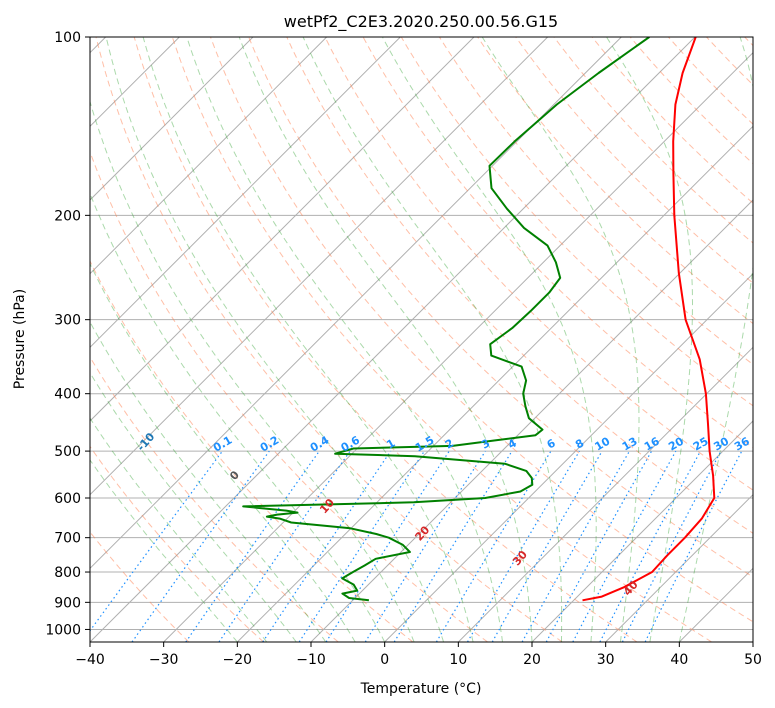 The image size is (775, 708). What do you see at coordinates (238, 660) in the screenshot?
I see `x-tick-label: −20` at bounding box center [238, 660].